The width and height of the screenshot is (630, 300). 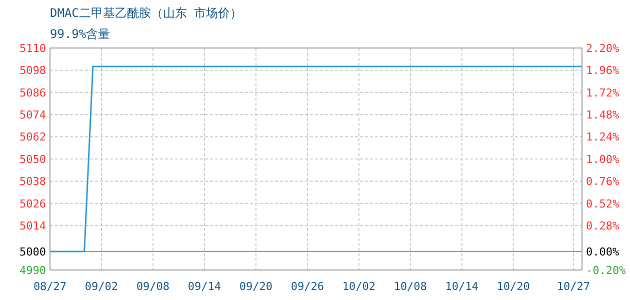 I want to click on y-tick-label: 5050, so click(x=33, y=159).